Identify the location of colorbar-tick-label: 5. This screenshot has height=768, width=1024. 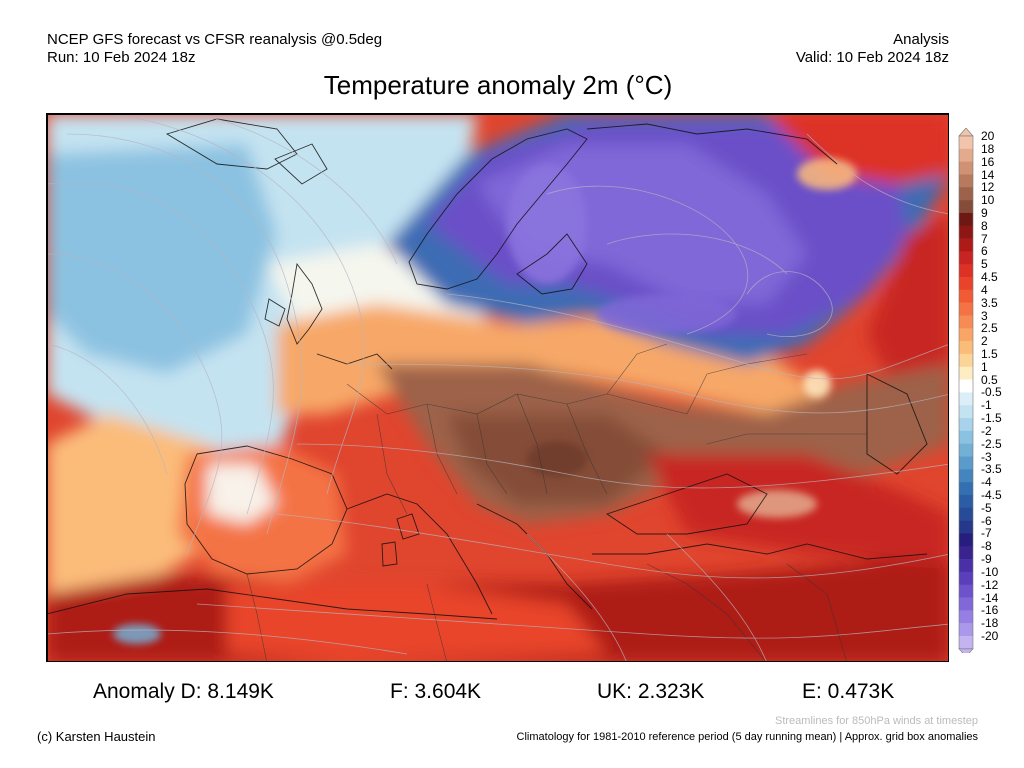
(984, 264).